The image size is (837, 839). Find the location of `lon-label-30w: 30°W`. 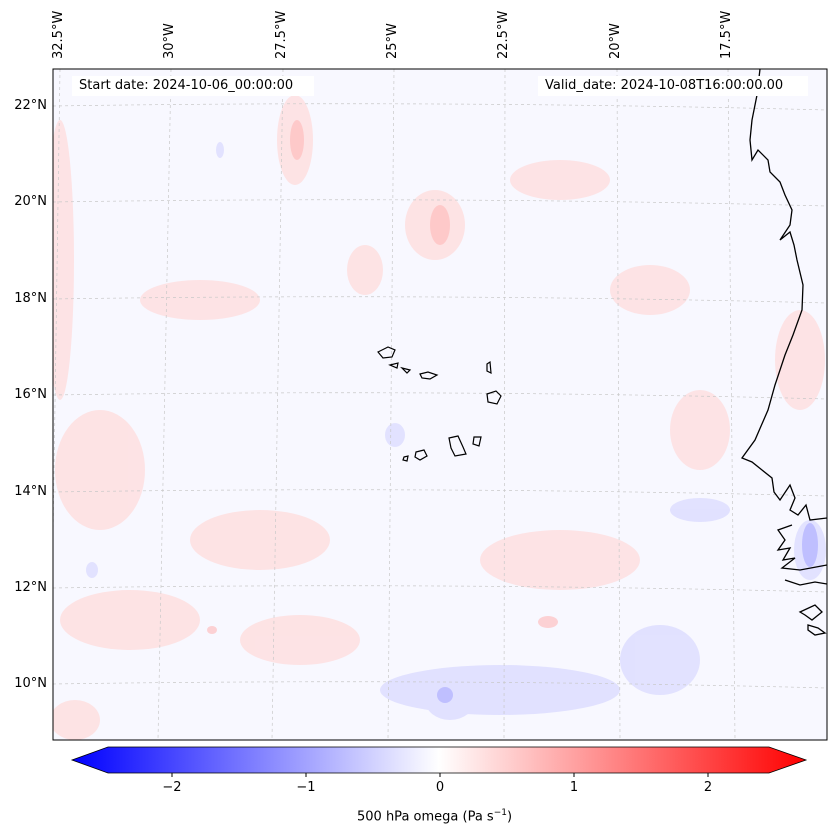

lon-label-30w: 30°W is located at coordinates (169, 41).